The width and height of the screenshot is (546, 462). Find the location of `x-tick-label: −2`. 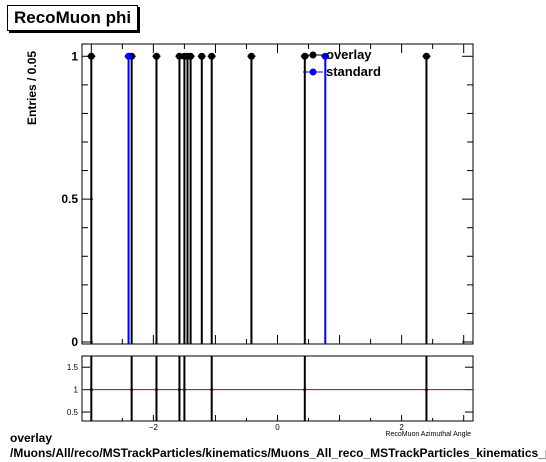

x-tick-label: −2 is located at coordinates (154, 427).